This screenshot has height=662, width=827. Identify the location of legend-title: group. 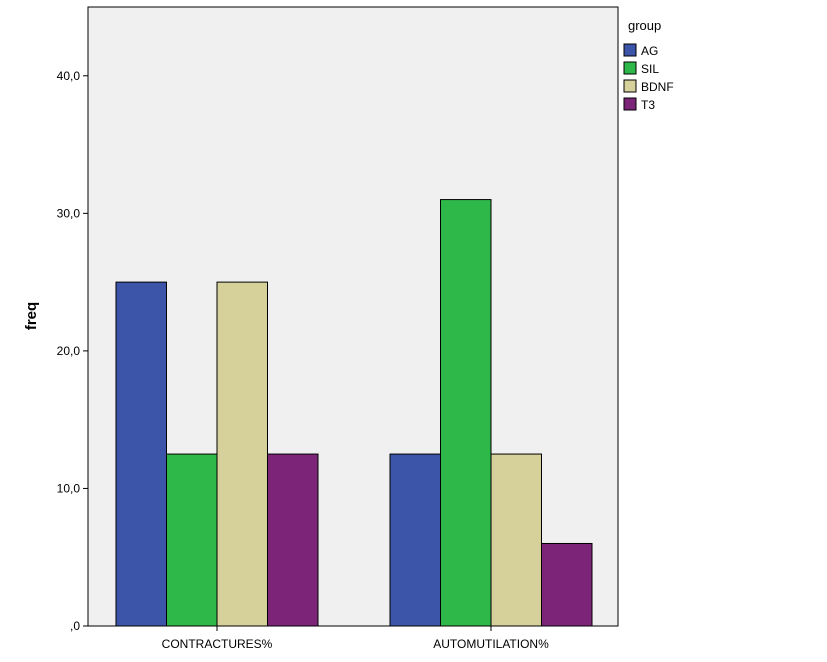
(644, 25).